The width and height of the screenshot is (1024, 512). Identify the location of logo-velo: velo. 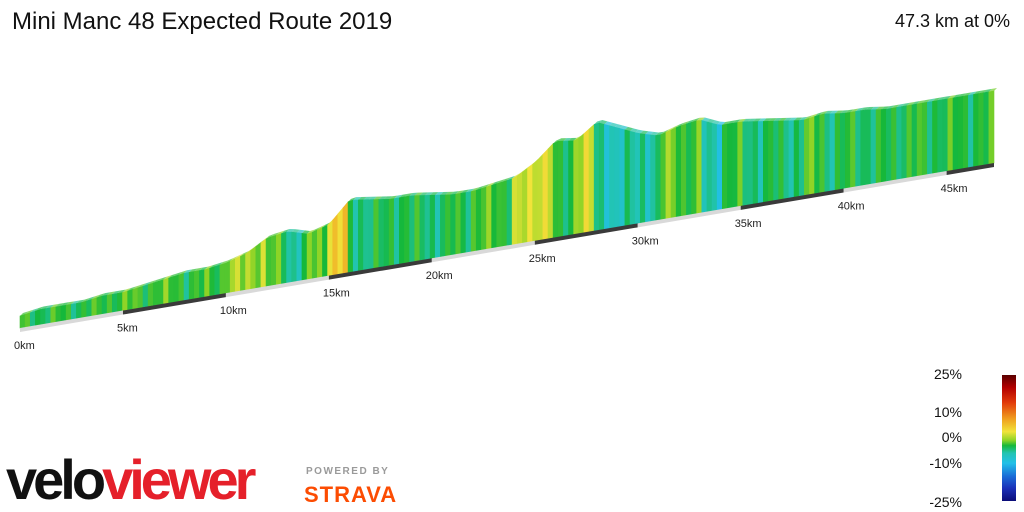
(56, 479).